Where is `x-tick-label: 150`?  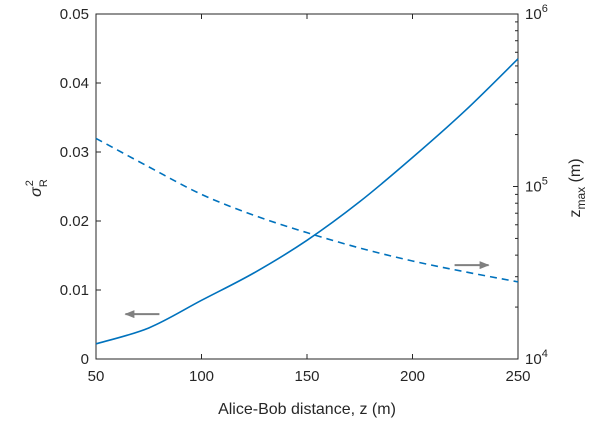
x-tick-label: 150 is located at coordinates (306, 376).